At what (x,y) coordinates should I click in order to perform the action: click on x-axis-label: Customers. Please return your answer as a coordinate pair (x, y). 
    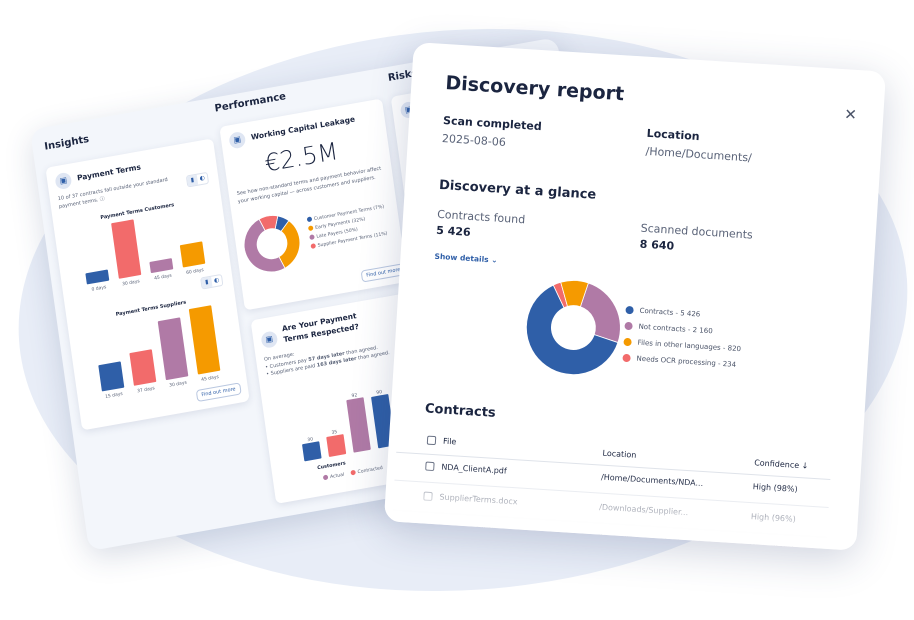
    Looking at the image, I should click on (331, 465).